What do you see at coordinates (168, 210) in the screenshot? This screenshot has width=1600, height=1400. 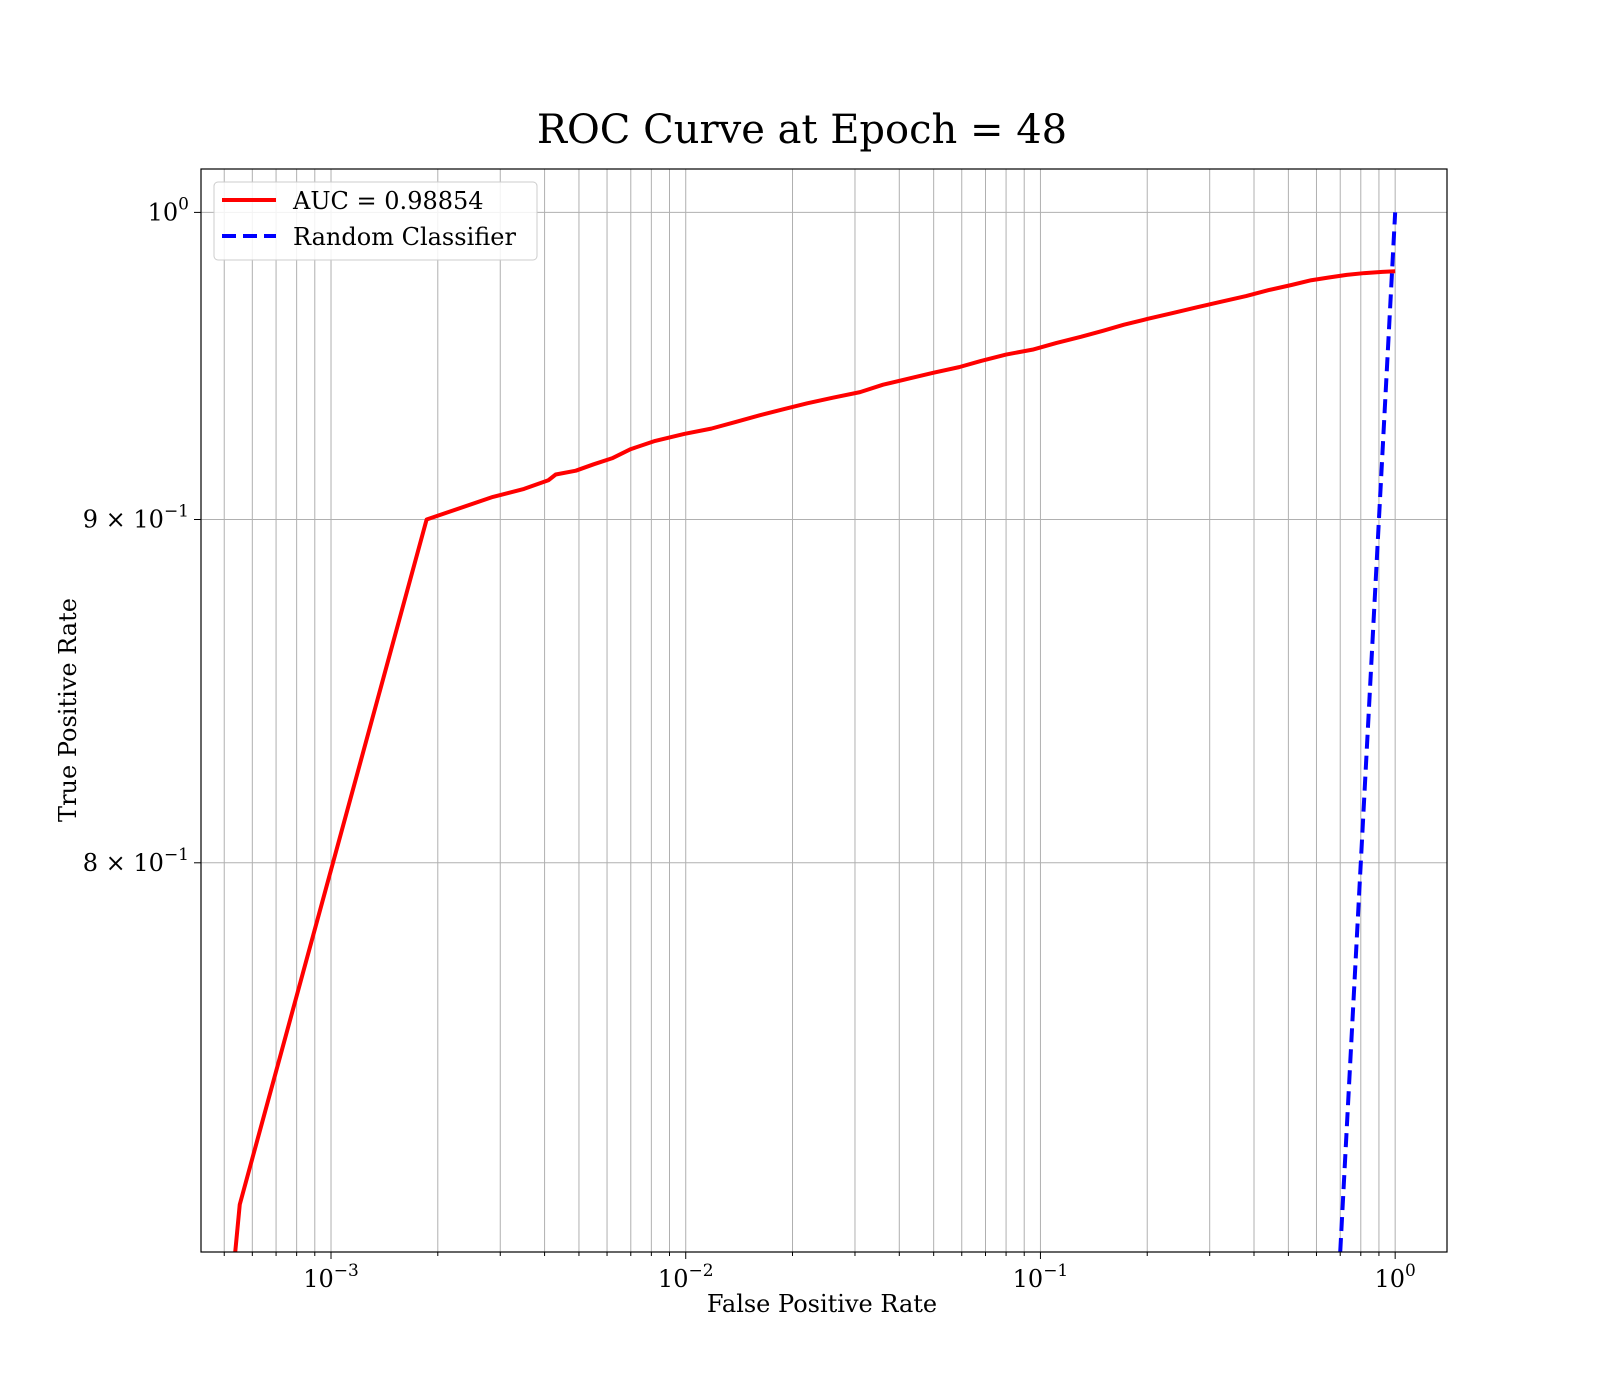 I see `y-tick-label: 100` at bounding box center [168, 210].